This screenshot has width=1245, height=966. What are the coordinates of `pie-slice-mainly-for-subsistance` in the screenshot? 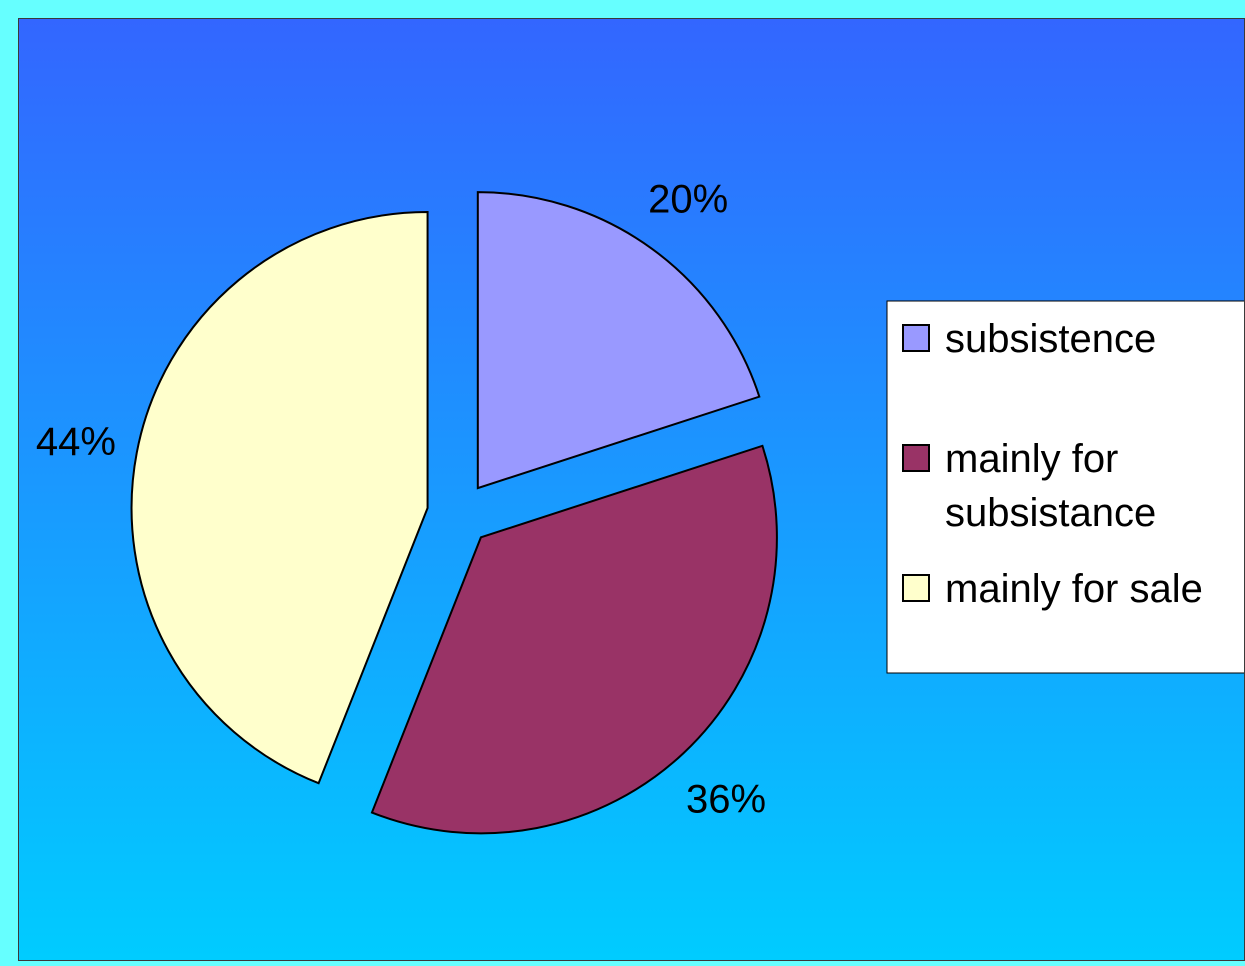 It's located at (574, 639).